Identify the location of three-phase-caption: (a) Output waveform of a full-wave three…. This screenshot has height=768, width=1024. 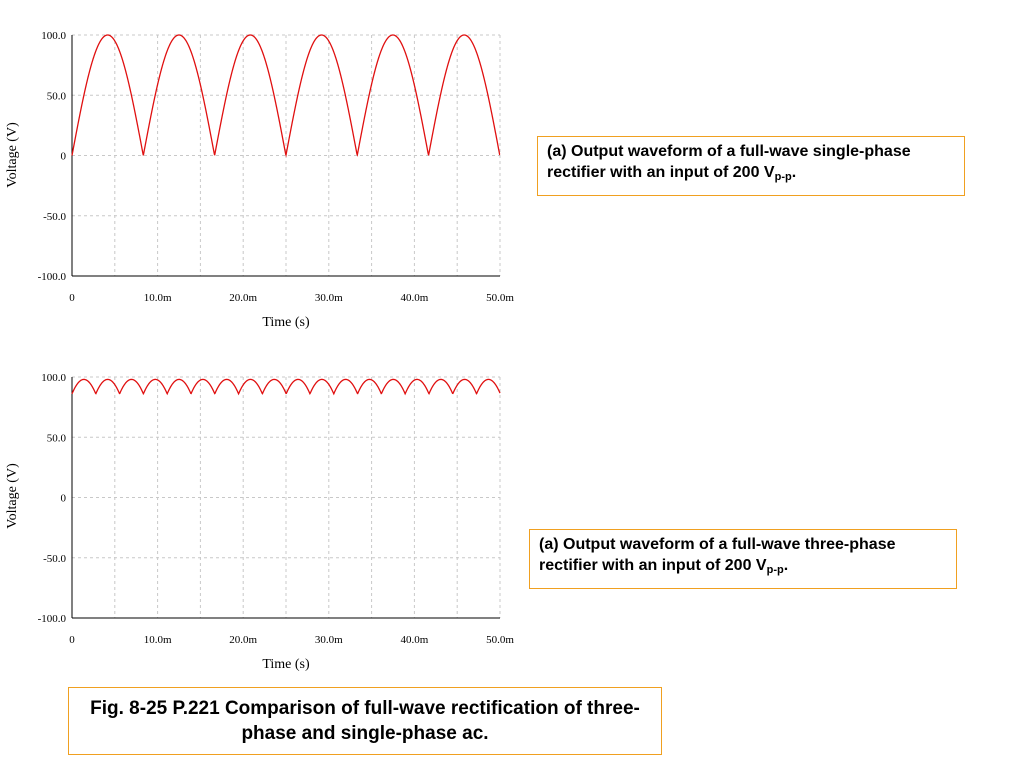
(743, 559).